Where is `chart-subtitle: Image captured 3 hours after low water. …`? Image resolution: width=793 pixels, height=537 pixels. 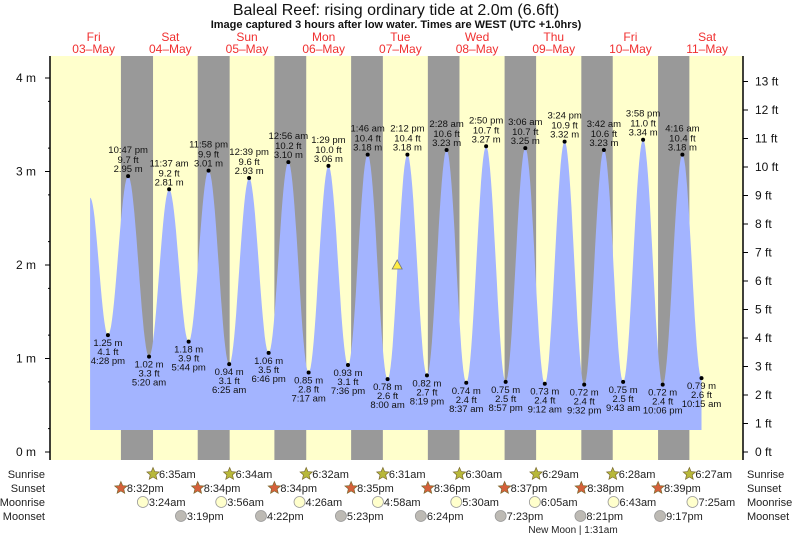
chart-subtitle: Image captured 3 hours after low water. … is located at coordinates (396, 25).